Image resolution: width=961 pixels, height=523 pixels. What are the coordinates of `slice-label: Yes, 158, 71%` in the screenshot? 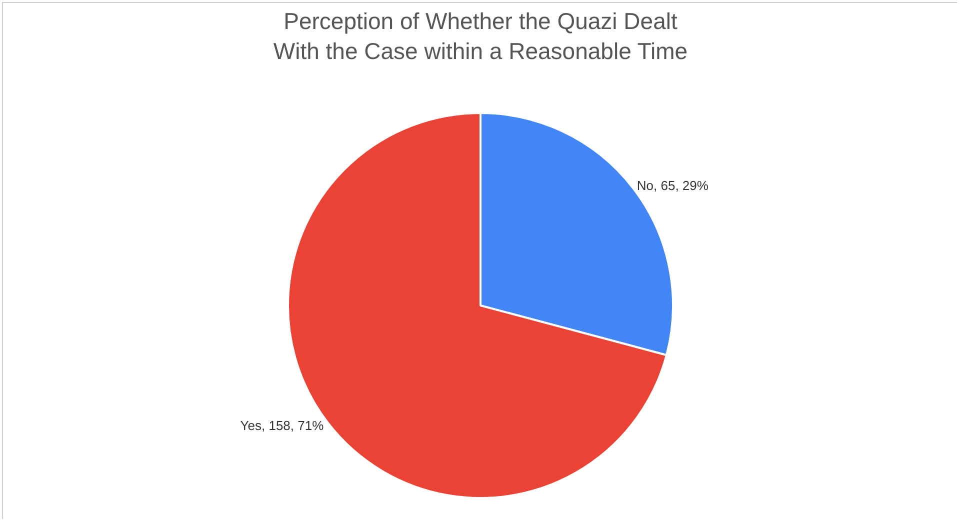 It's located at (282, 426).